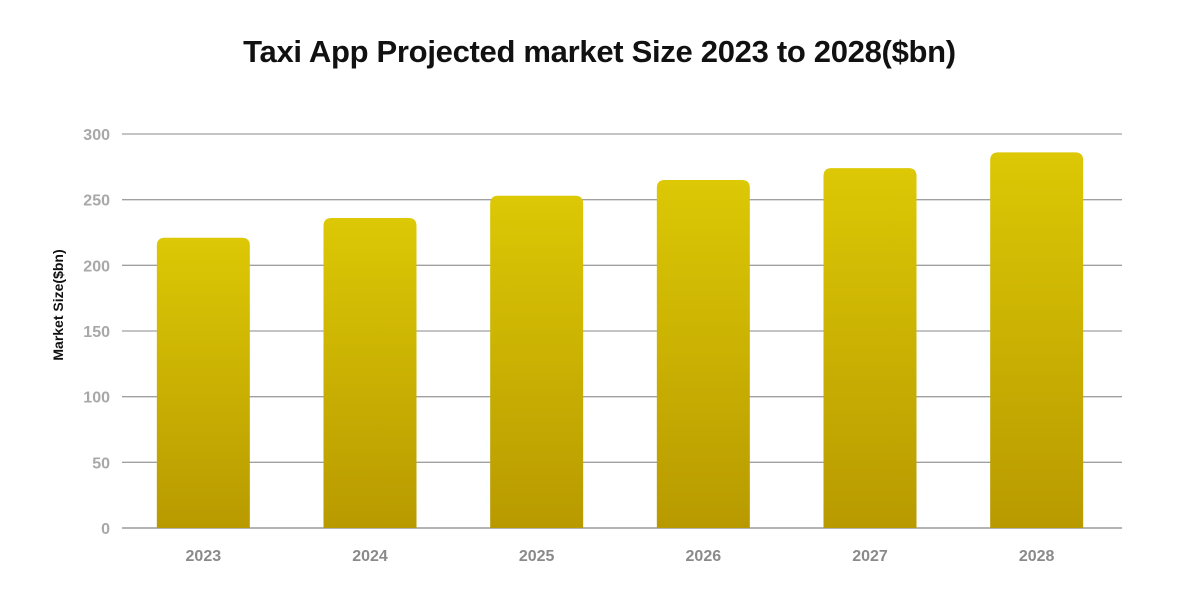 This screenshot has height=609, width=1199. Describe the element at coordinates (96, 266) in the screenshot. I see `y-tick-label: 200` at that location.